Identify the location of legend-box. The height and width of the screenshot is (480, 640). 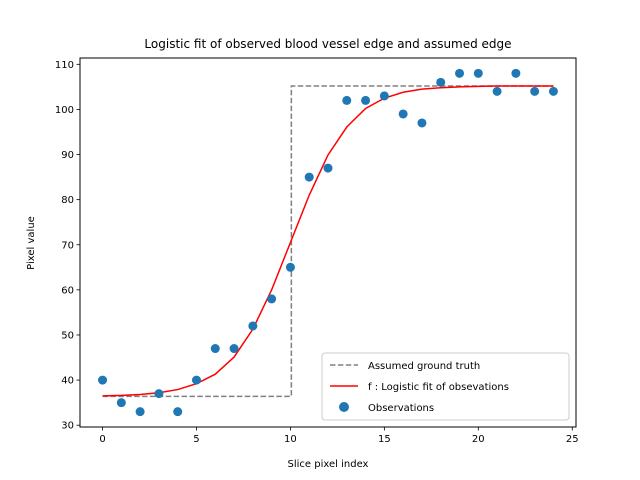
(445, 386).